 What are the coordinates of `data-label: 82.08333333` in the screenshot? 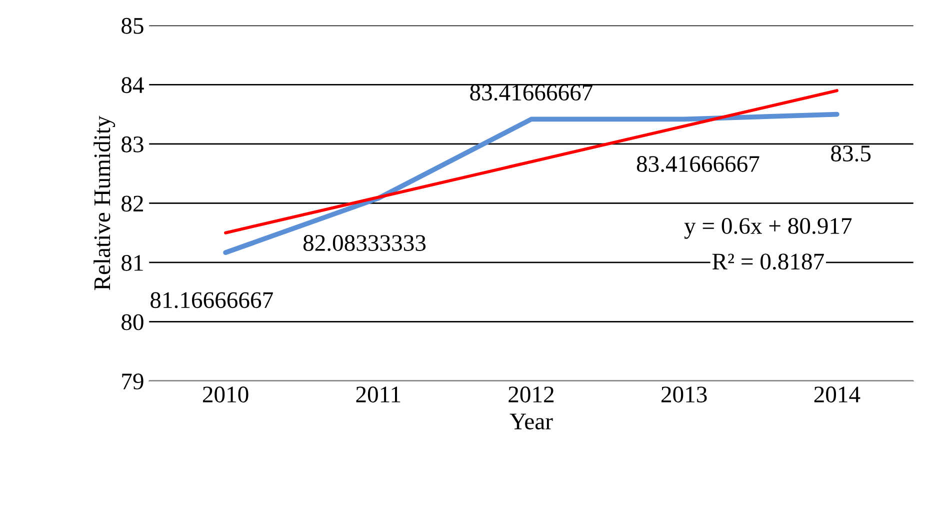 It's located at (364, 243).